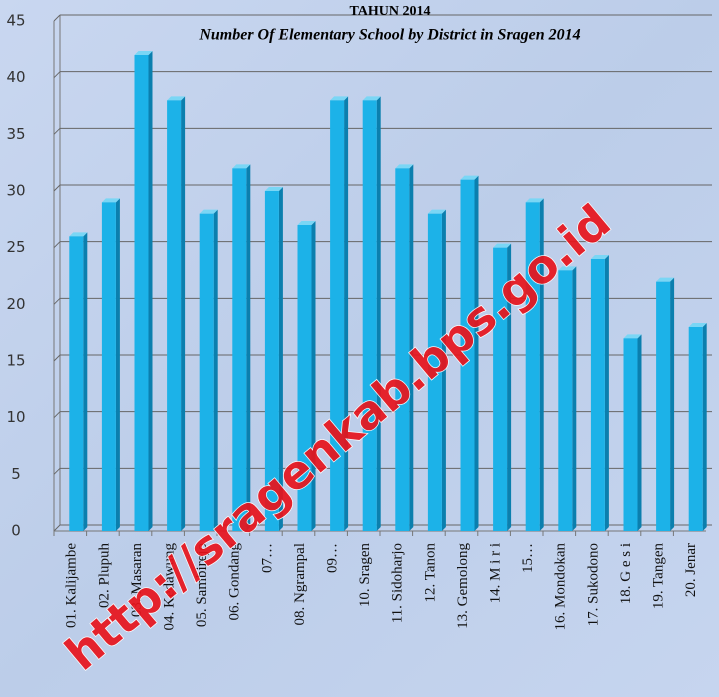  What do you see at coordinates (398, 583) in the screenshot?
I see `x-tick-label: 11. Sidoharjo` at bounding box center [398, 583].